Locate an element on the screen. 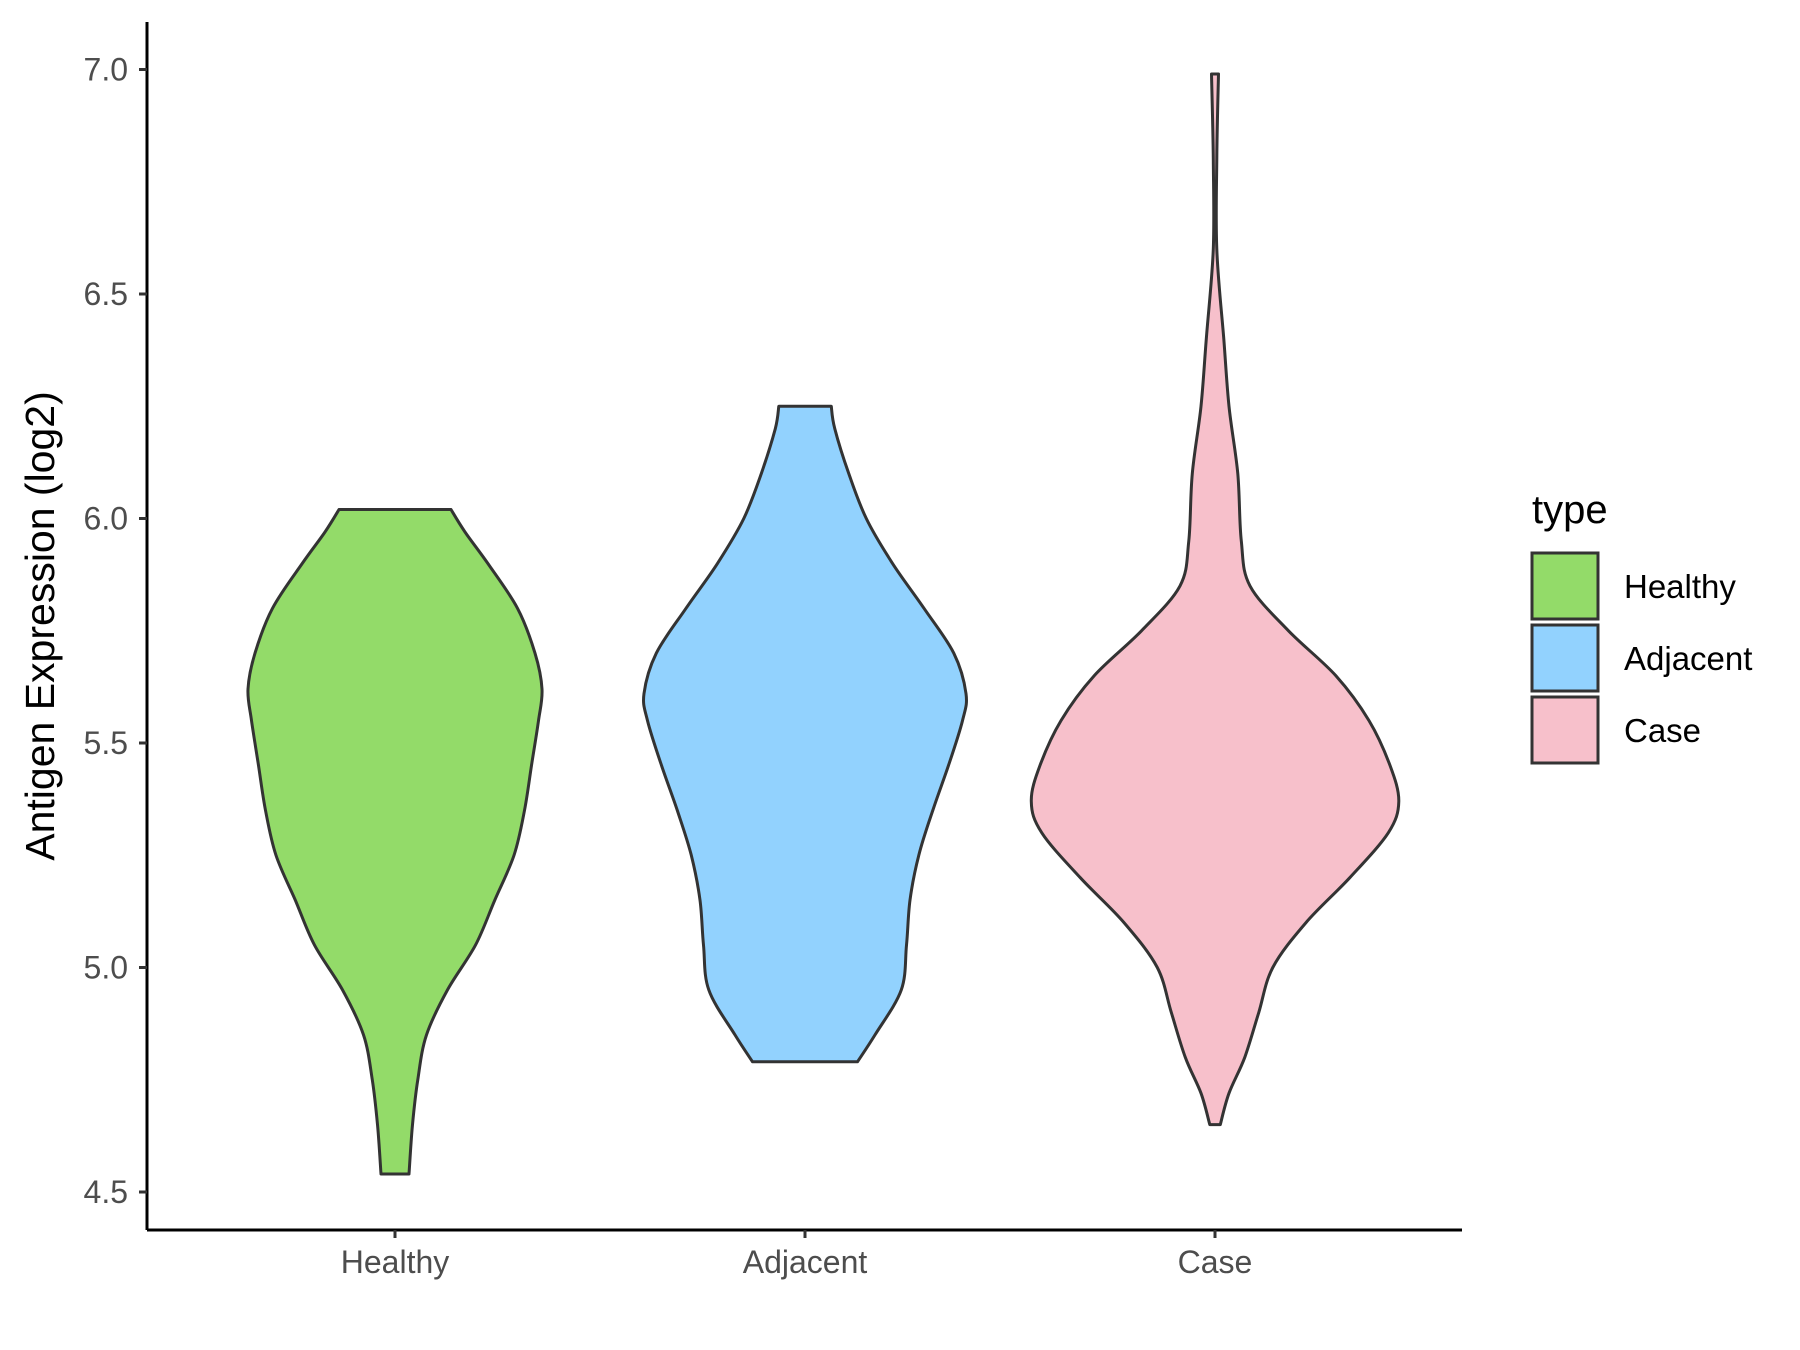 This screenshot has width=1800, height=1350. y-axis-ticks: 4.5 5.0 5.5 6.0 6.5 7.0 is located at coordinates (115, 631).